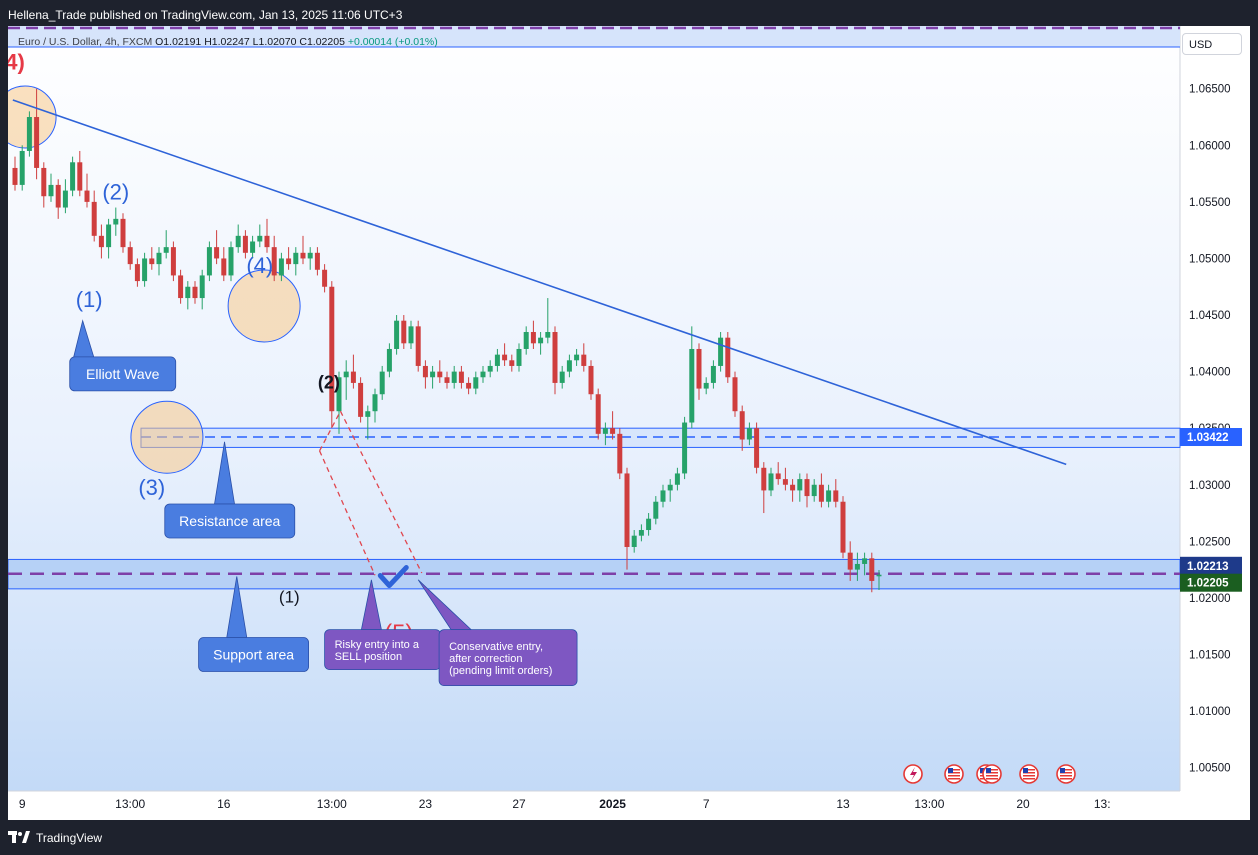 The image size is (1258, 855). I want to click on time-axis-panel, so click(594, 805).